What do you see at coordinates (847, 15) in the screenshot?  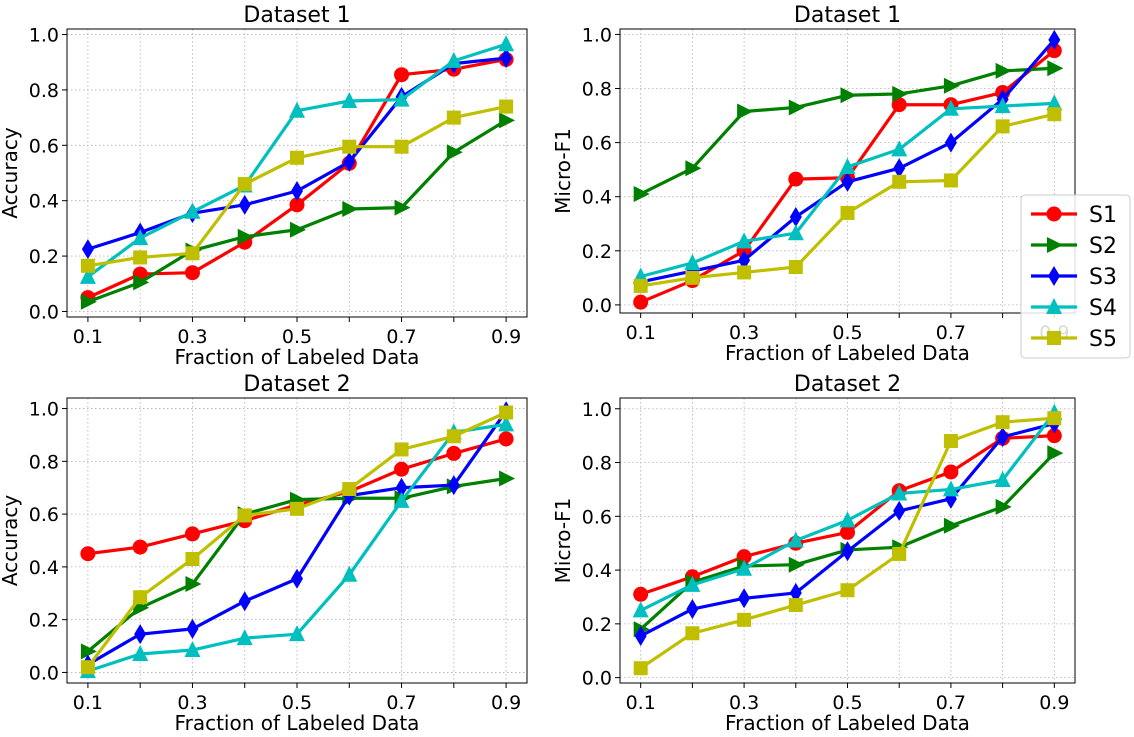 I see `chart-title: Dataset 1` at bounding box center [847, 15].